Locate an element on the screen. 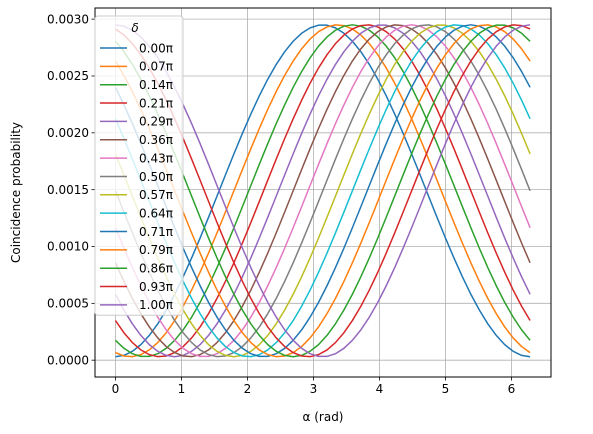 This screenshot has width=593, height=434. x-tick-label: 1 is located at coordinates (182, 389).